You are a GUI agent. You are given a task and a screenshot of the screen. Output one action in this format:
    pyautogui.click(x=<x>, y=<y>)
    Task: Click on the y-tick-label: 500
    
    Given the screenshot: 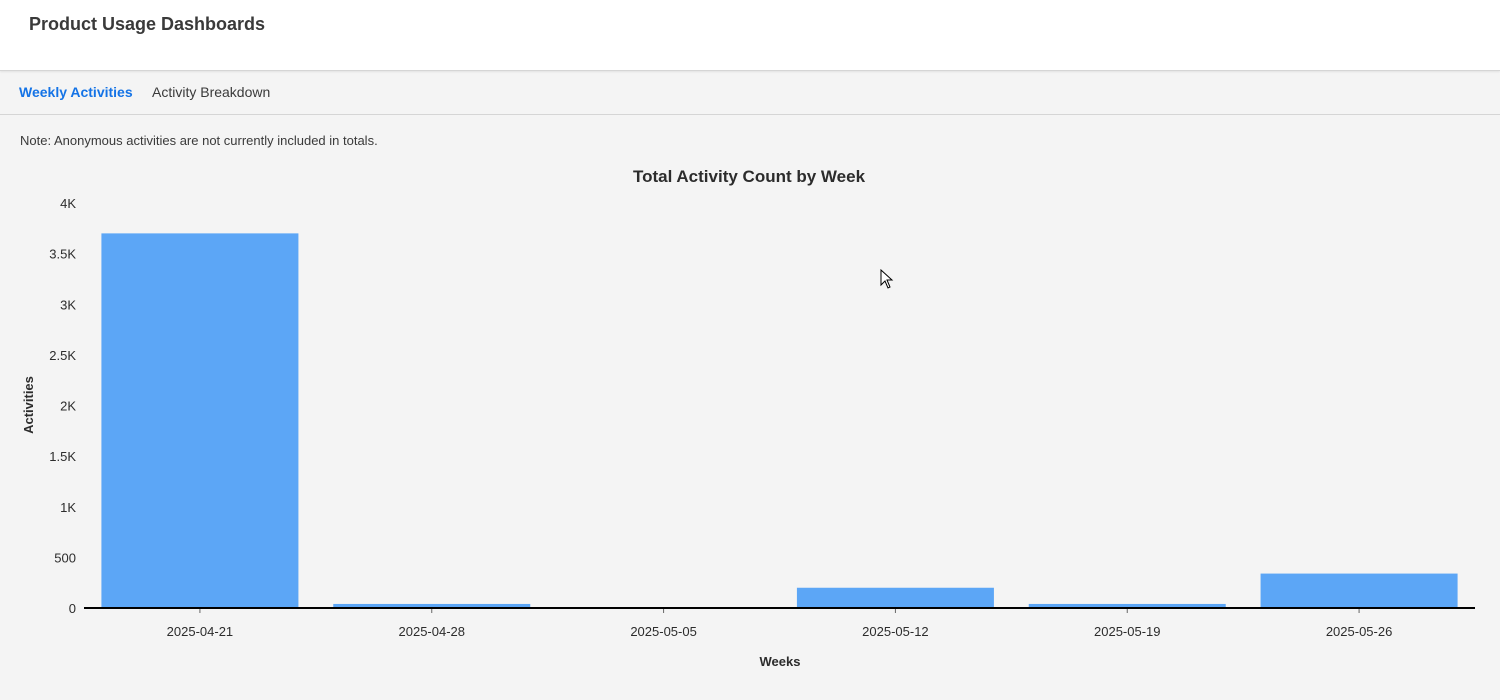 What is the action you would take?
    pyautogui.click(x=65, y=557)
    